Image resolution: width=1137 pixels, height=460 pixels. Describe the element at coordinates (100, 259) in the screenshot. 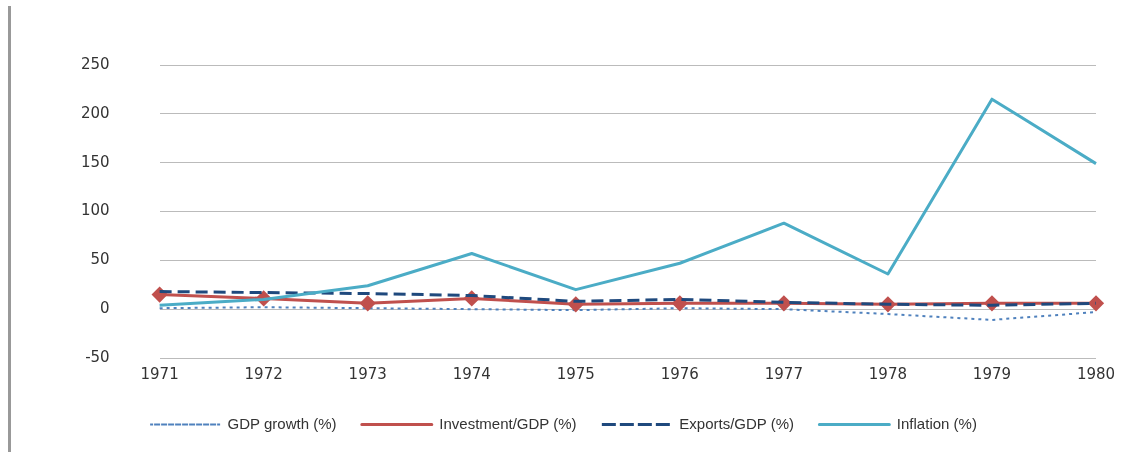

I see `y-tick-label: 50` at that location.